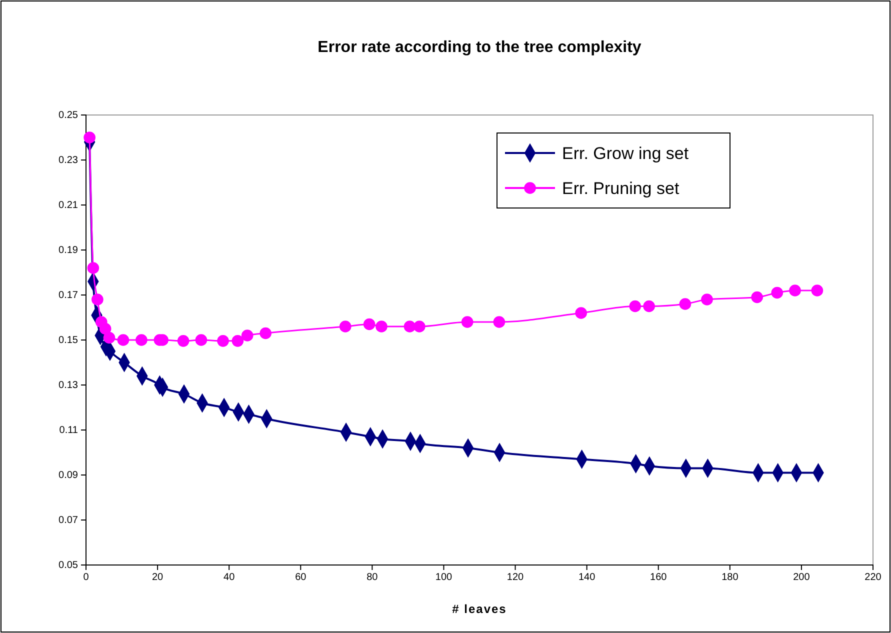 The image size is (891, 633). I want to click on y-tick-label: 0.15, so click(68, 340).